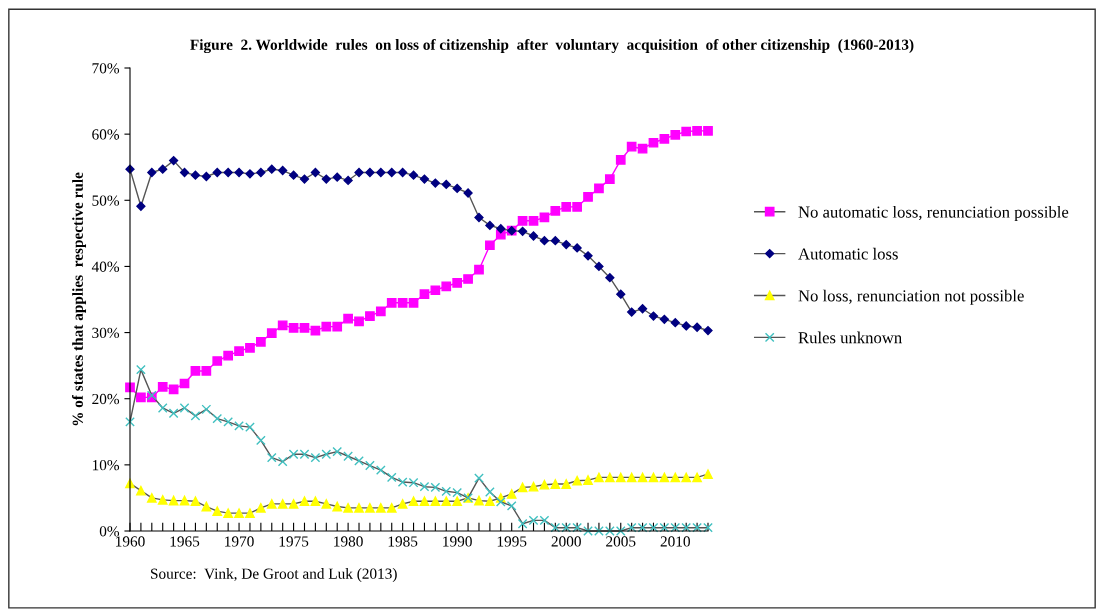 Image resolution: width=1104 pixels, height=614 pixels. What do you see at coordinates (239, 541) in the screenshot?
I see `x-tick-label: 1970` at bounding box center [239, 541].